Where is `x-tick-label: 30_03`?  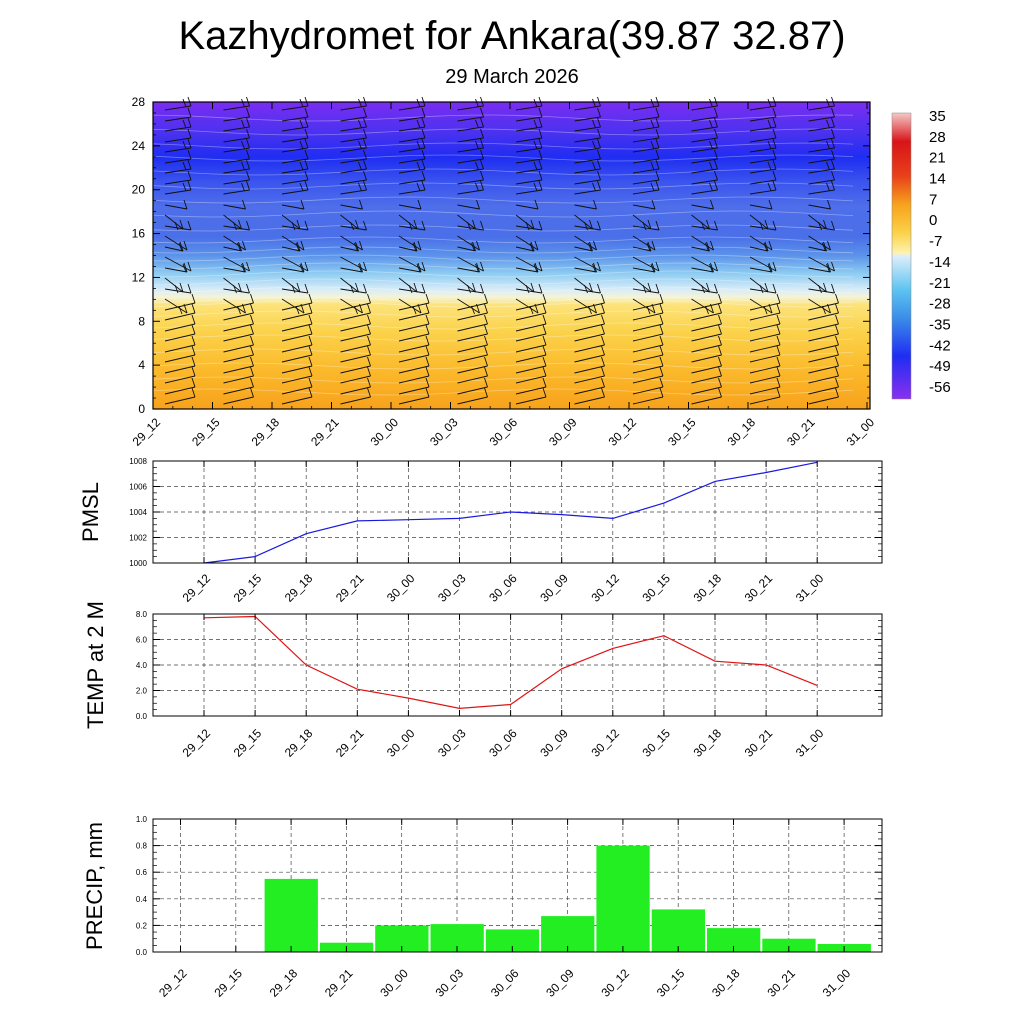
x-tick-label: 30_03 is located at coordinates (452, 588).